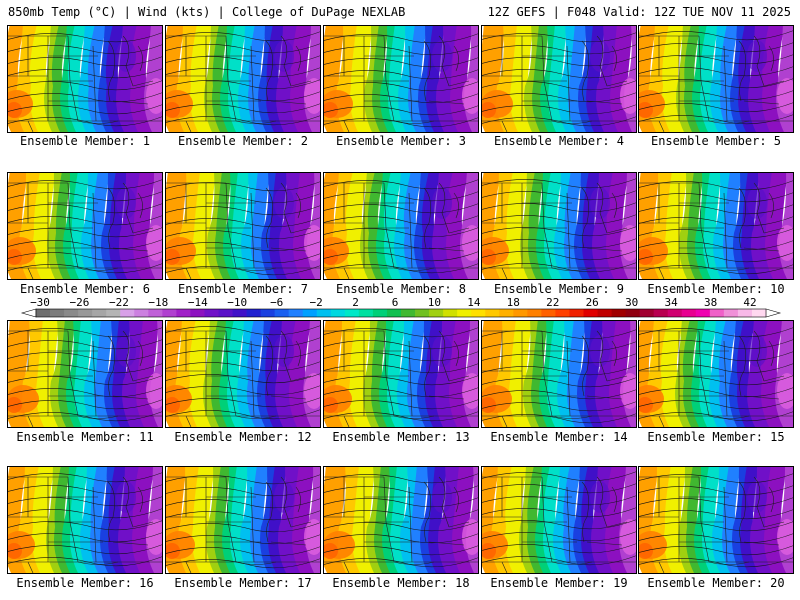 Image resolution: width=800 pixels, height=600 pixels. I want to click on ensemble-member-label: Ensemble Member: 1, so click(85, 141).